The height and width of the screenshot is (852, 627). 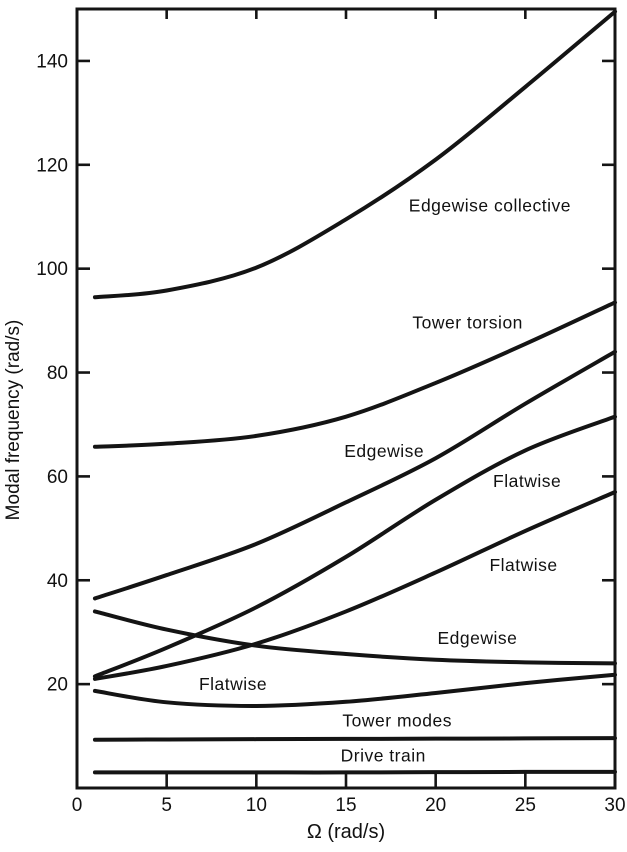 What do you see at coordinates (52, 269) in the screenshot?
I see `y-tick-label: 100` at bounding box center [52, 269].